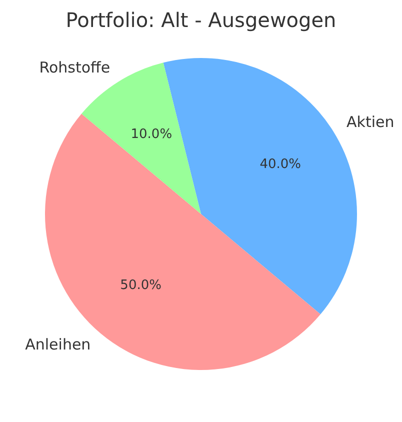  I want to click on slice-label: Rohstoffe, so click(74, 67).